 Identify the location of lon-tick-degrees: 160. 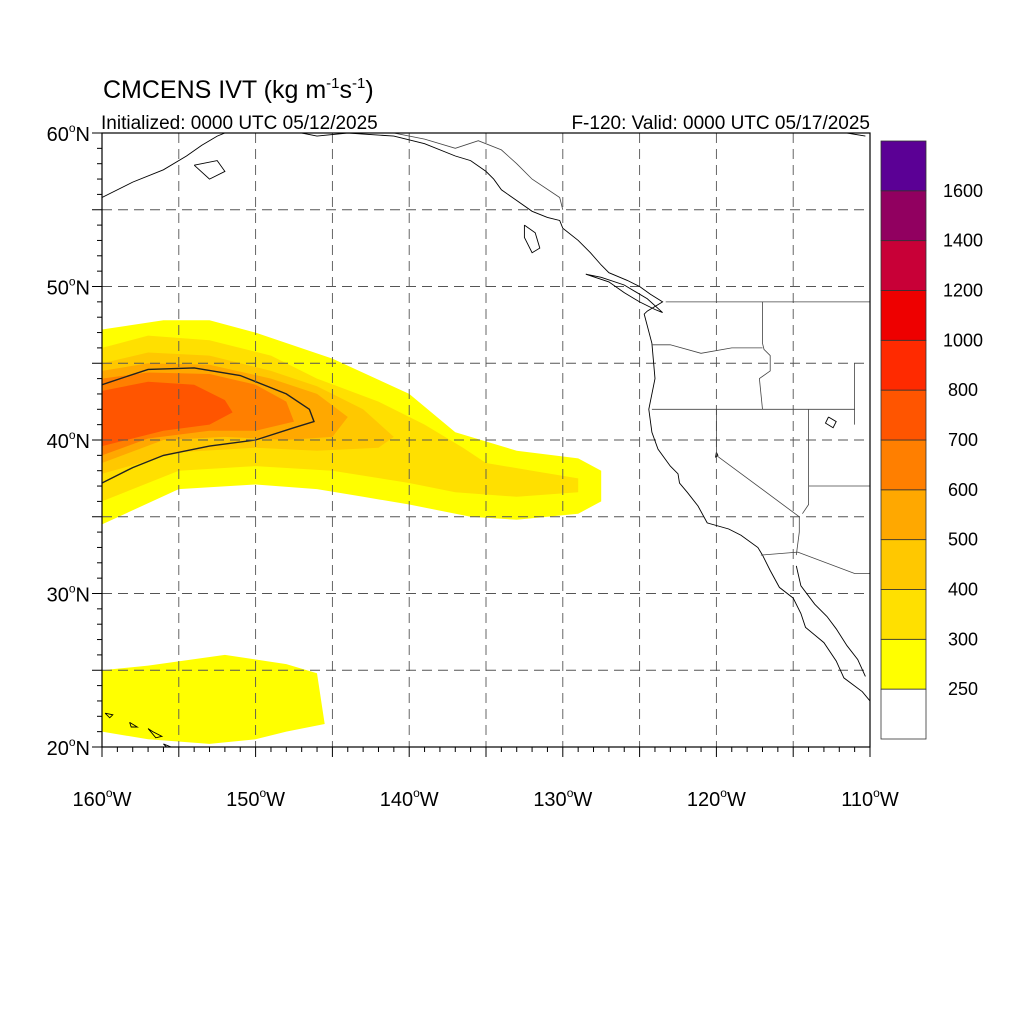
(89, 800).